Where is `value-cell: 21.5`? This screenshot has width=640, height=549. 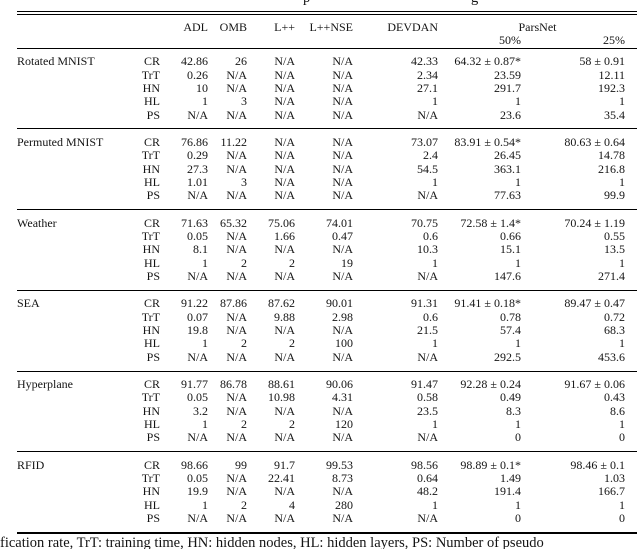 value-cell: 21.5 is located at coordinates (427, 330).